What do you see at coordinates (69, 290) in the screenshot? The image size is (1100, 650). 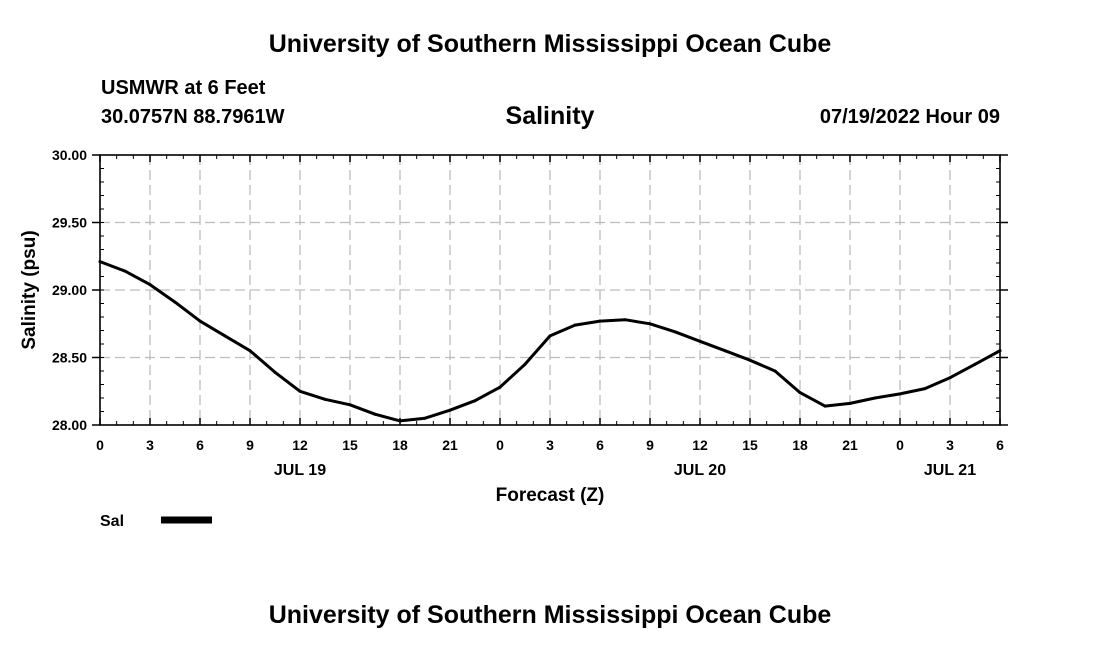 I see `y-tick-label: 29.00` at bounding box center [69, 290].